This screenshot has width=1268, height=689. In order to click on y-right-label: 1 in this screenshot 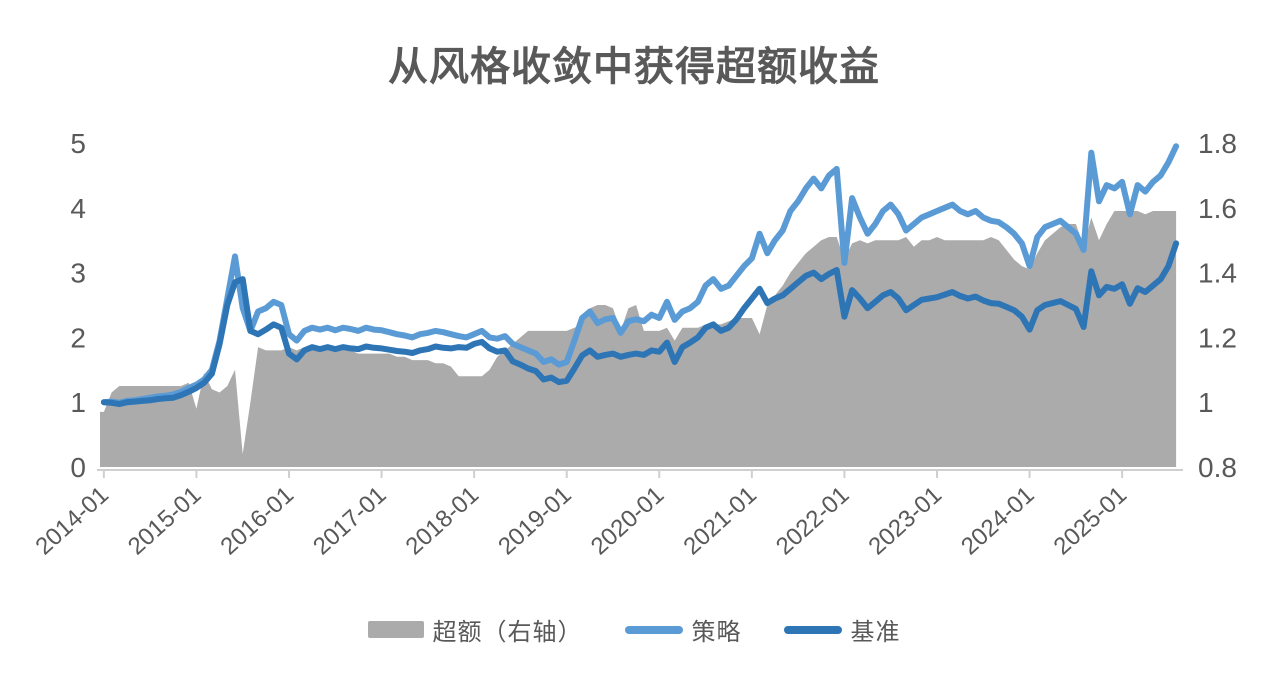, I will do `click(1206, 402)`.